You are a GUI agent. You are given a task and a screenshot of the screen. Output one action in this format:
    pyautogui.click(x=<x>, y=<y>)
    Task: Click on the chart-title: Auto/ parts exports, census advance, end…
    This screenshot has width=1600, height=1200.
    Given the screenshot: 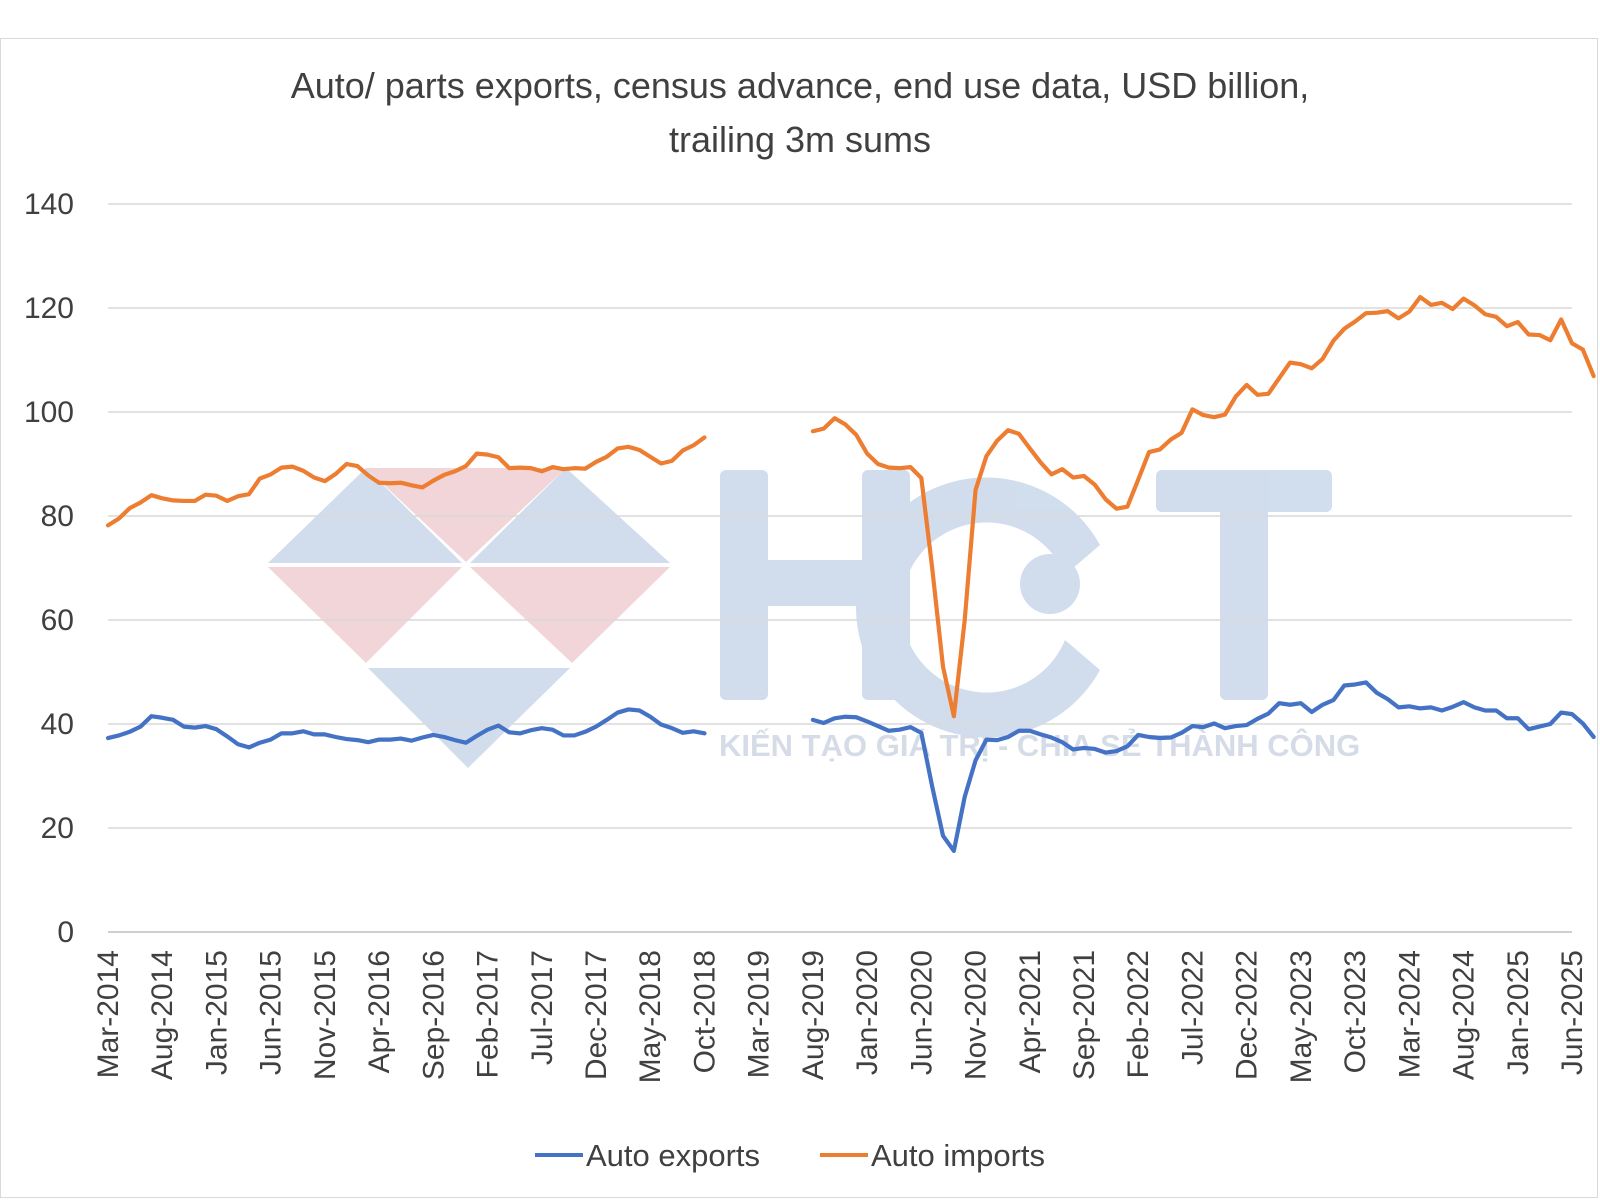 What is the action you would take?
    pyautogui.click(x=800, y=85)
    